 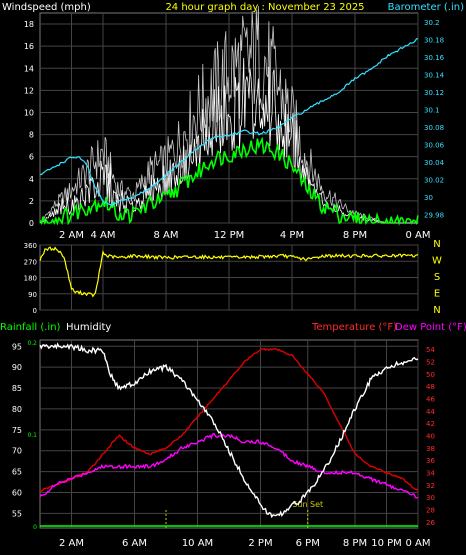 I want to click on x-tick-label: 10 PM, so click(x=386, y=543).